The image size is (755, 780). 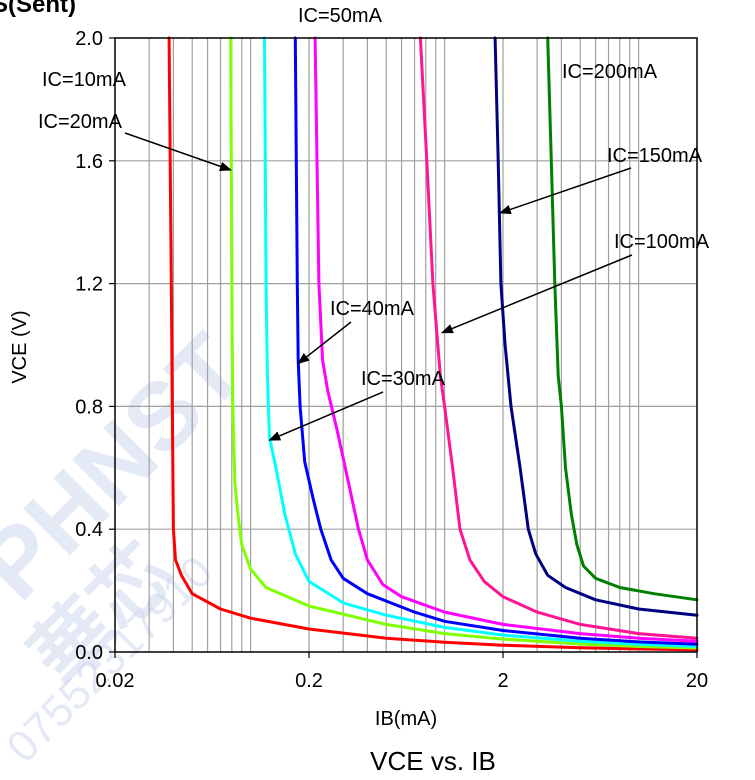 I want to click on y-tick-label: 0.4, so click(x=89, y=530).